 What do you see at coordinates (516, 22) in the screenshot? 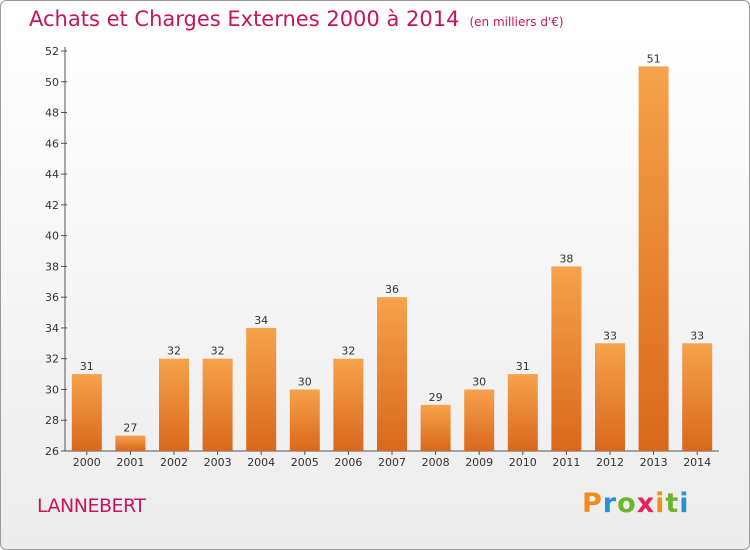
I see `chart-unit: (en milliers d'€)` at bounding box center [516, 22].